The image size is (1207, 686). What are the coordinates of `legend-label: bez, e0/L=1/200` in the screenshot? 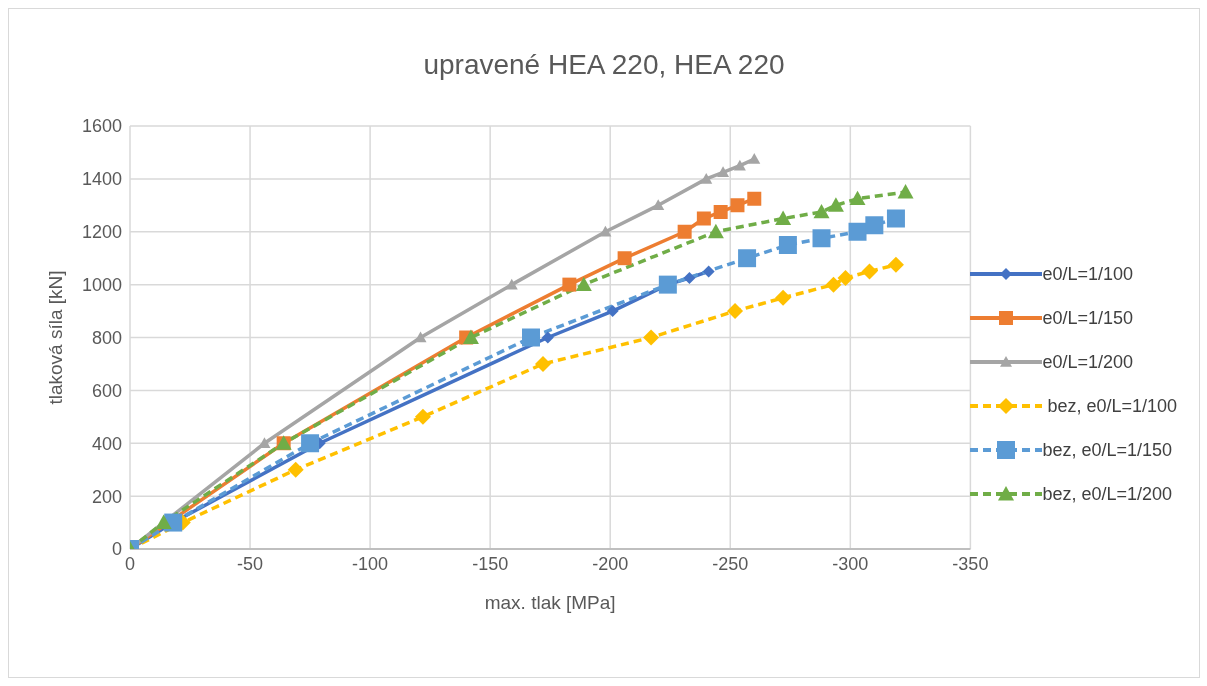 It's located at (1107, 494).